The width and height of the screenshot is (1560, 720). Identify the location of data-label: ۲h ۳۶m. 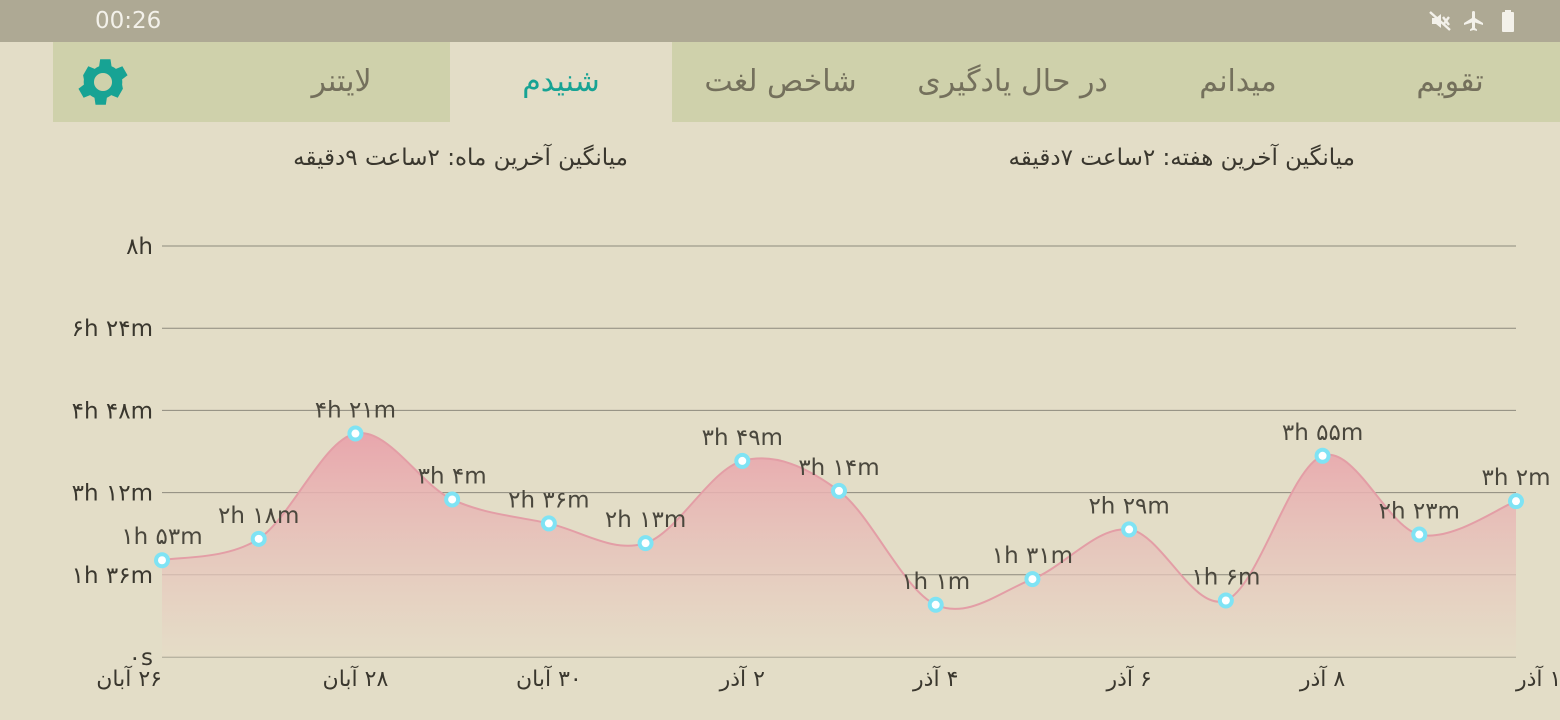
(548, 500).